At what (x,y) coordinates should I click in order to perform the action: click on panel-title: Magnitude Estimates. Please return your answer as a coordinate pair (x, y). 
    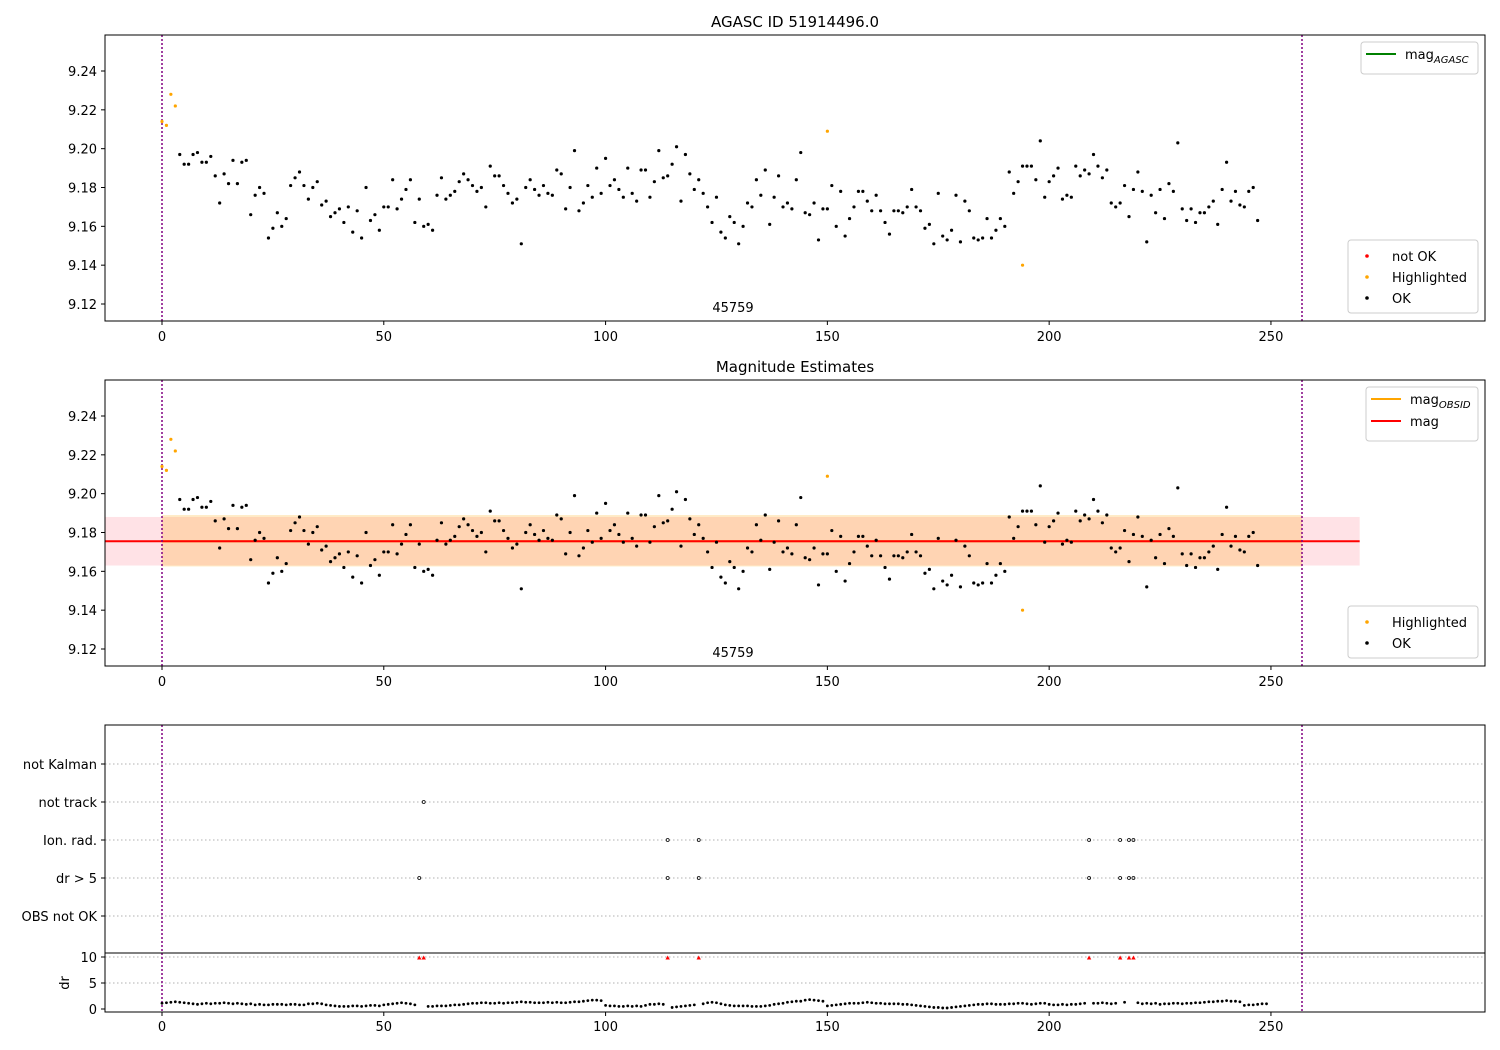
    Looking at the image, I should click on (795, 367).